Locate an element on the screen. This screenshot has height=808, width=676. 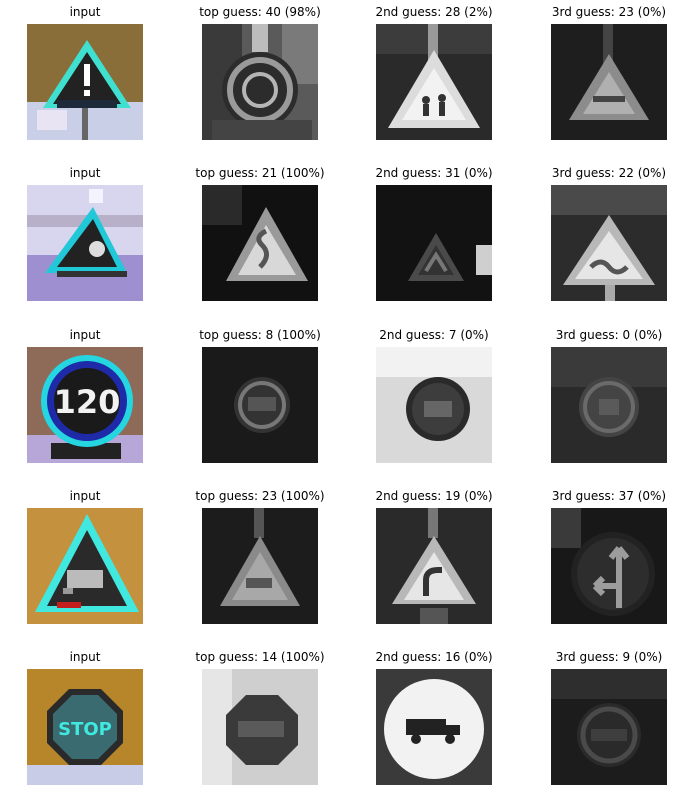
cell-title: top guess: 40 (98%) is located at coordinates (260, 12).